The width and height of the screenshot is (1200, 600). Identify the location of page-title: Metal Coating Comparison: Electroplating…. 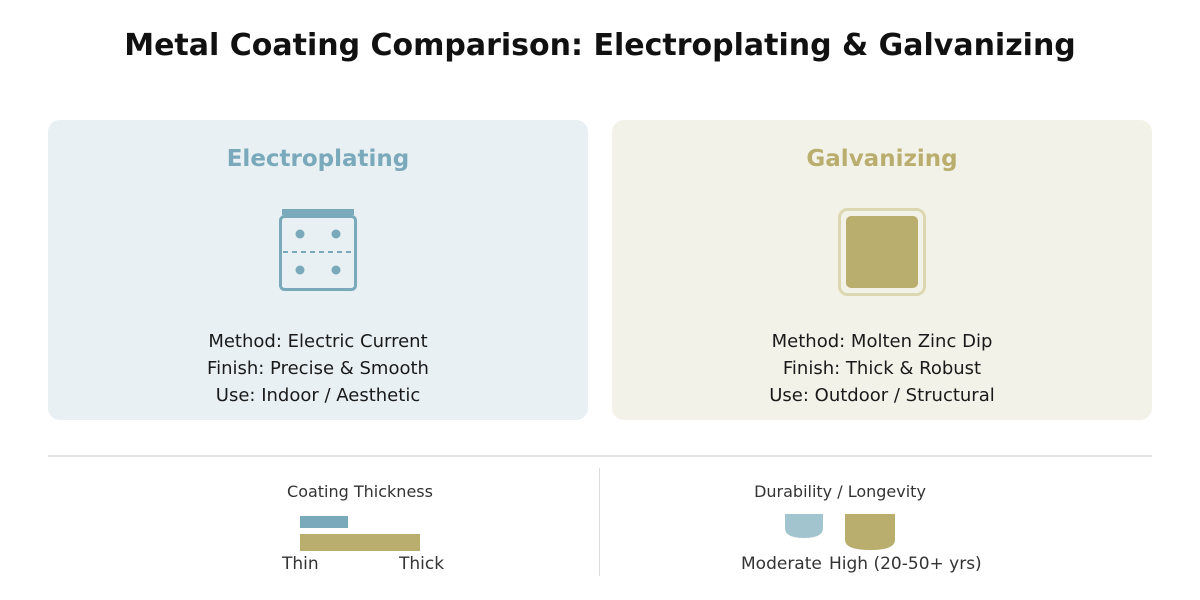
(600, 45).